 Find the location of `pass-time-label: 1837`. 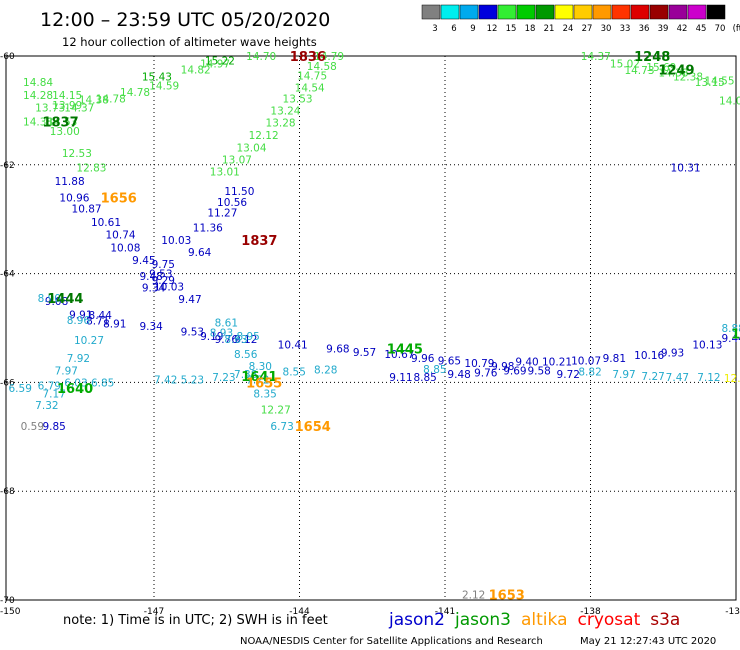

pass-time-label: 1837 is located at coordinates (60, 122).